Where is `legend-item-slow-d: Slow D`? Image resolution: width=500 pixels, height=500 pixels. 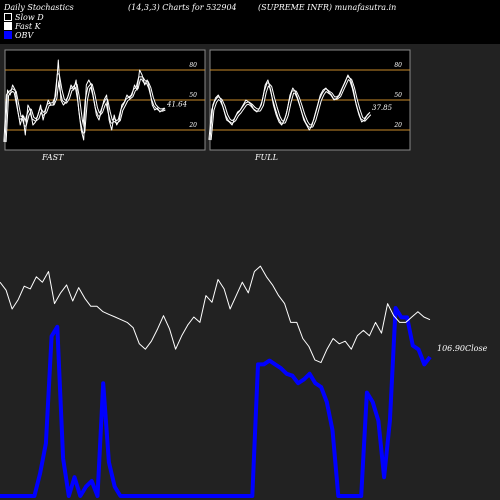 legend-item-slow-d: Slow D is located at coordinates (24, 17).